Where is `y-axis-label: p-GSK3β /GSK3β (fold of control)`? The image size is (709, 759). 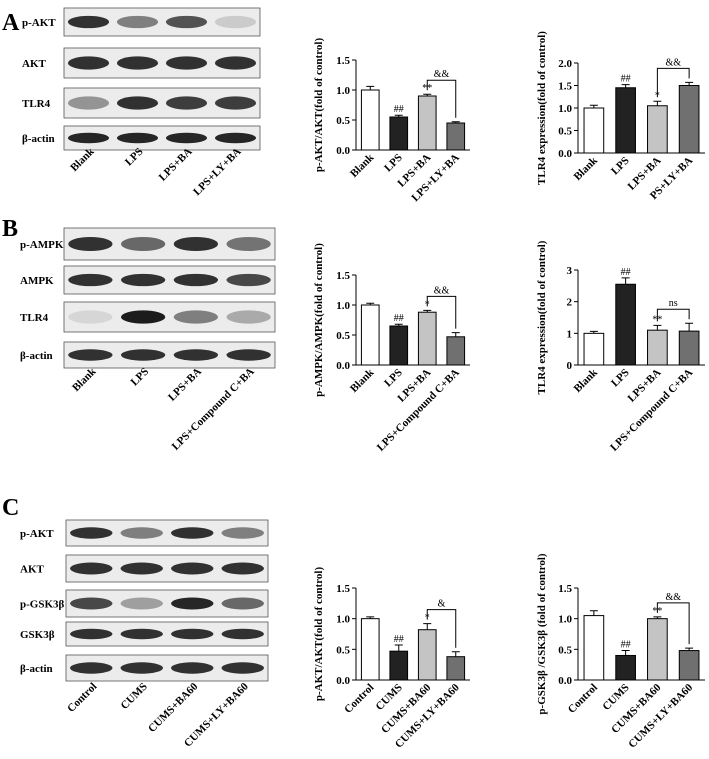
y-axis-label: p-GSK3β /GSK3β (fold of control) is located at coordinates (542, 633).